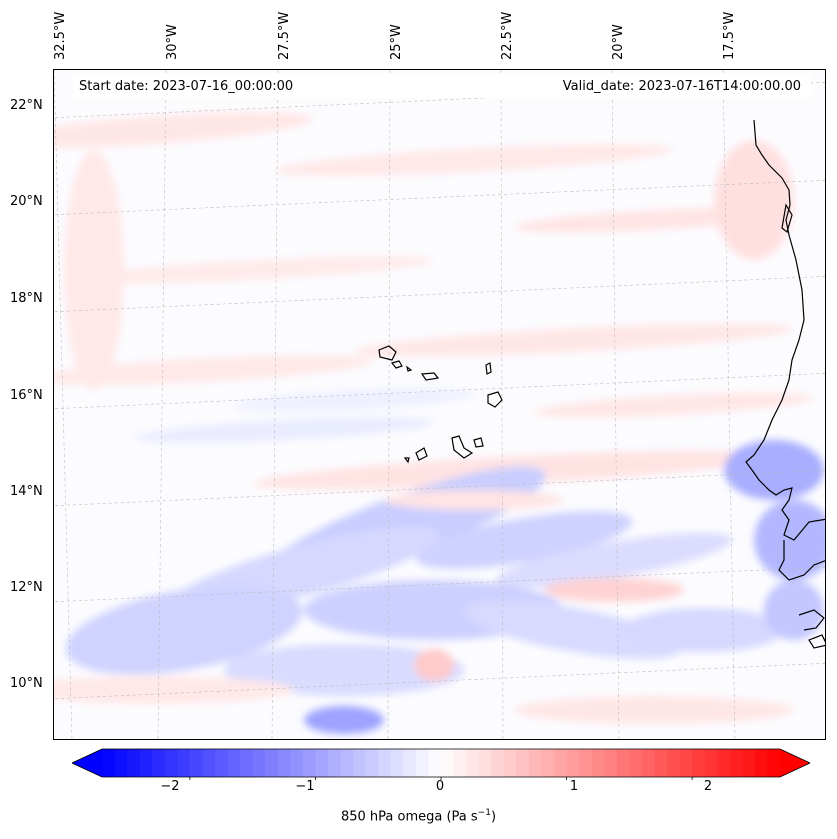  What do you see at coordinates (26, 491) in the screenshot?
I see `lat-label-14n: 14°N` at bounding box center [26, 491].